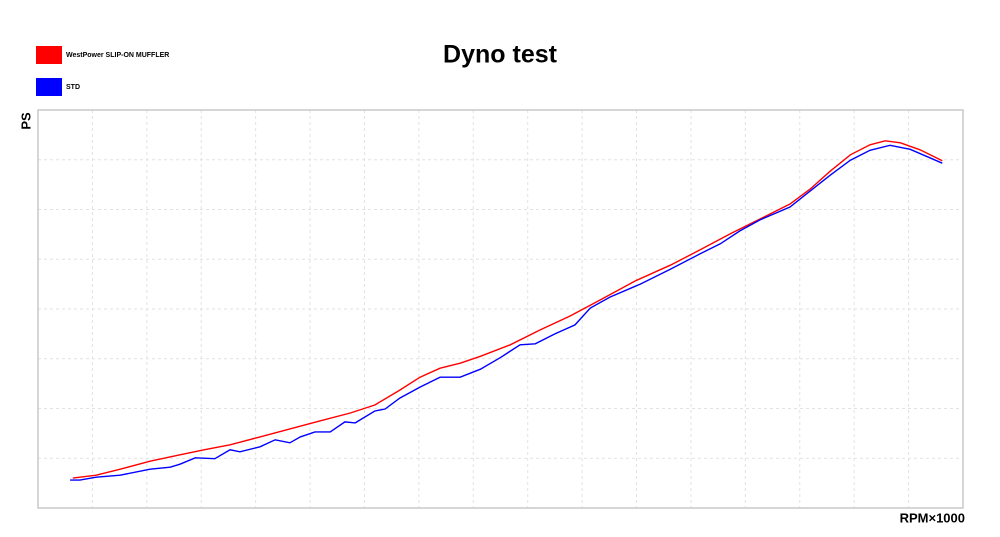  What do you see at coordinates (117, 55) in the screenshot?
I see `legend-label: WestPower SLIP-ON MUFFLER` at bounding box center [117, 55].